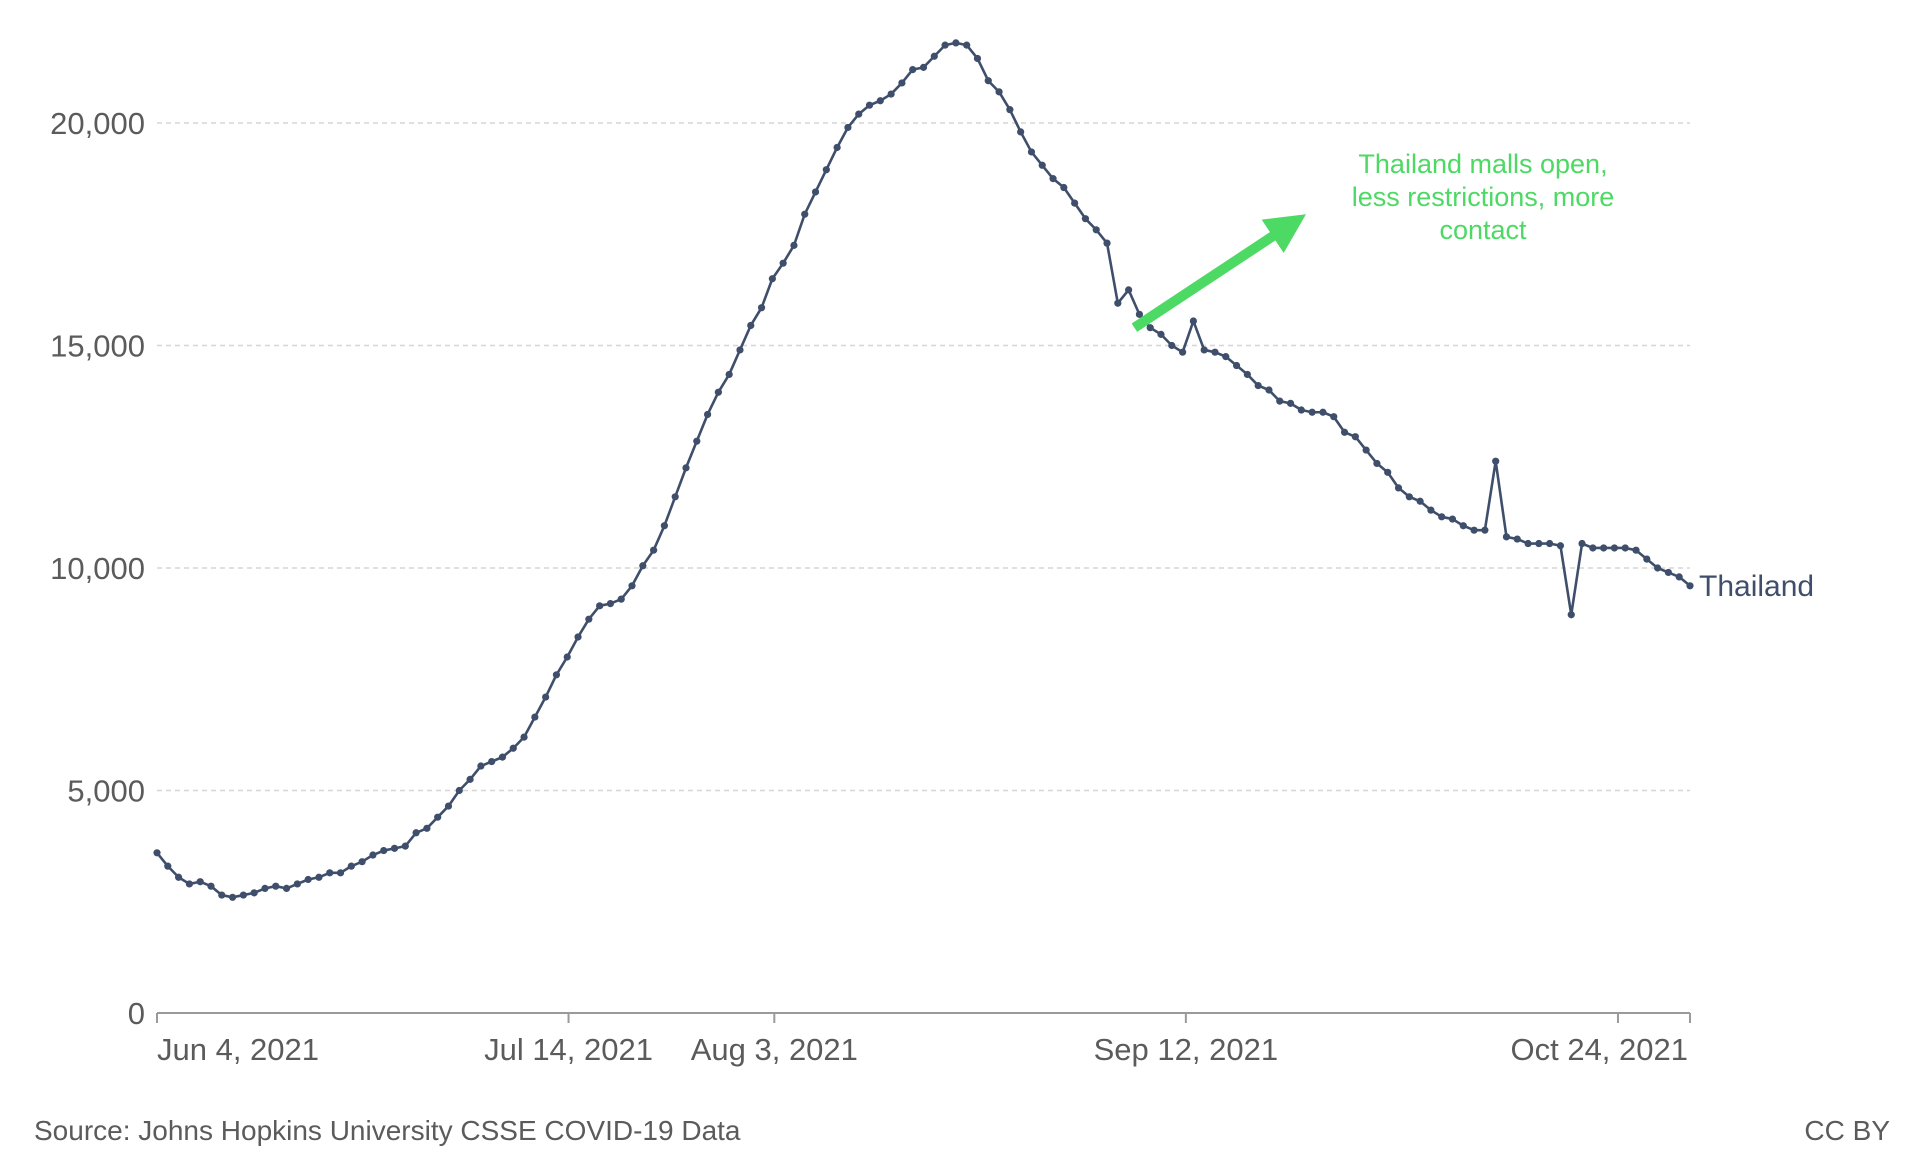  Describe the element at coordinates (238, 1049) in the screenshot. I see `x-tick-label: Jun 4, 2021` at that location.